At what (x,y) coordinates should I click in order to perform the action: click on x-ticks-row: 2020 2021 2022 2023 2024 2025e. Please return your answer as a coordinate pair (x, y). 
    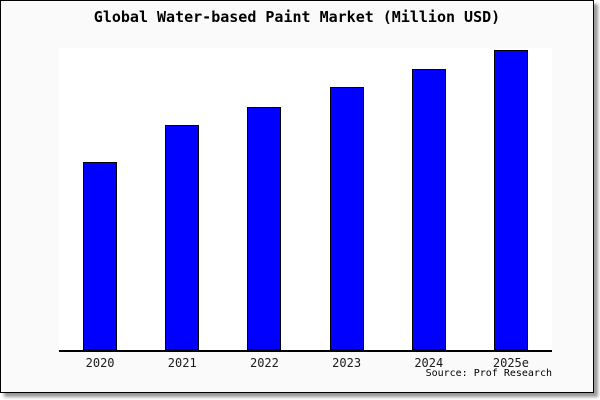
    Looking at the image, I should click on (305, 363).